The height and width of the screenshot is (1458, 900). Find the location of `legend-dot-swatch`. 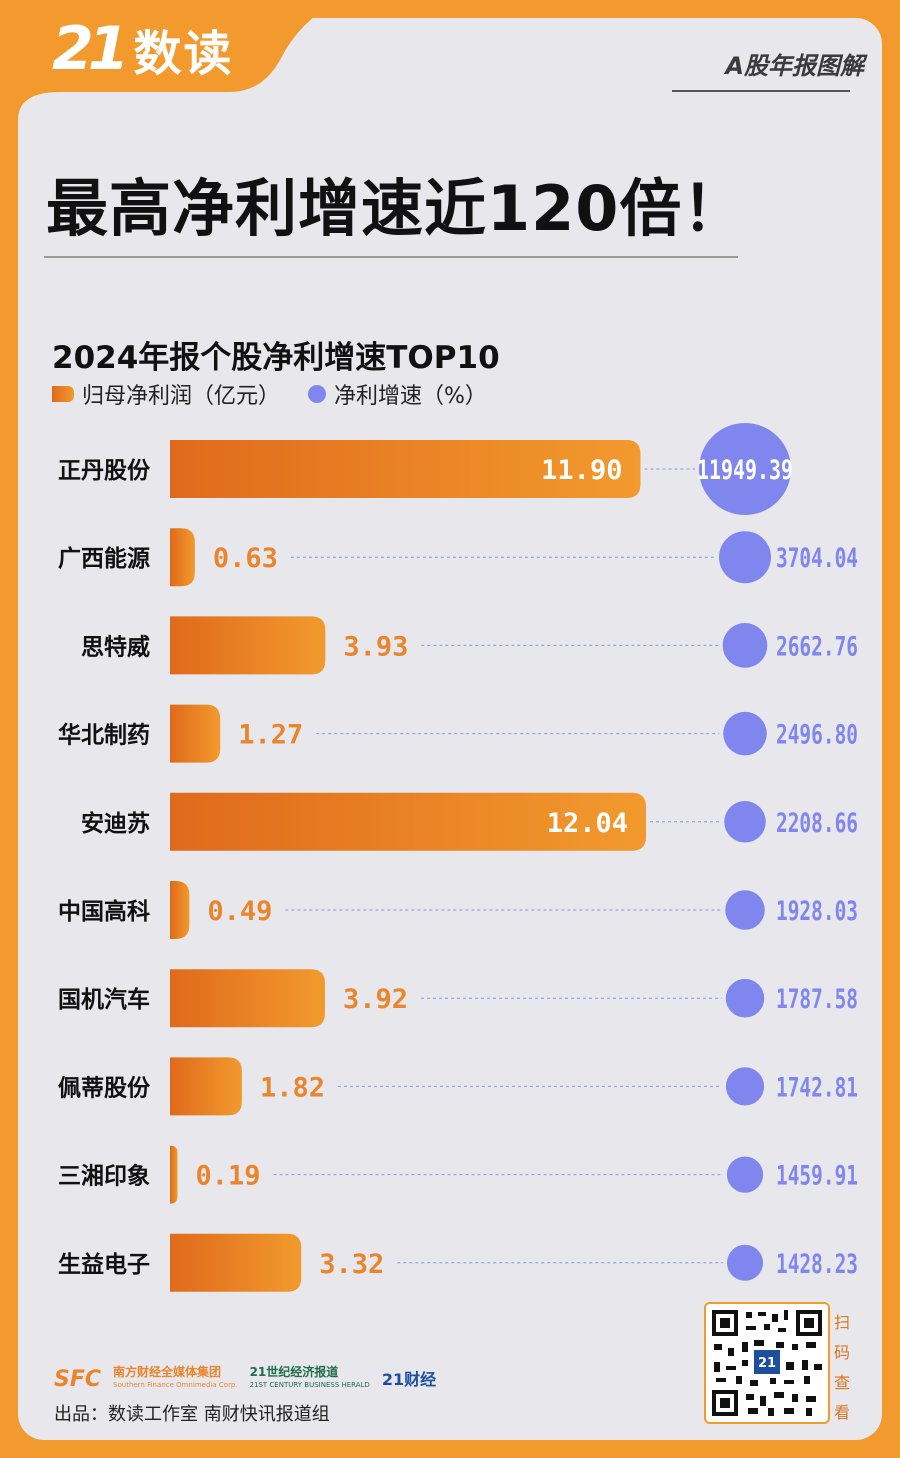

legend-dot-swatch is located at coordinates (317, 394).